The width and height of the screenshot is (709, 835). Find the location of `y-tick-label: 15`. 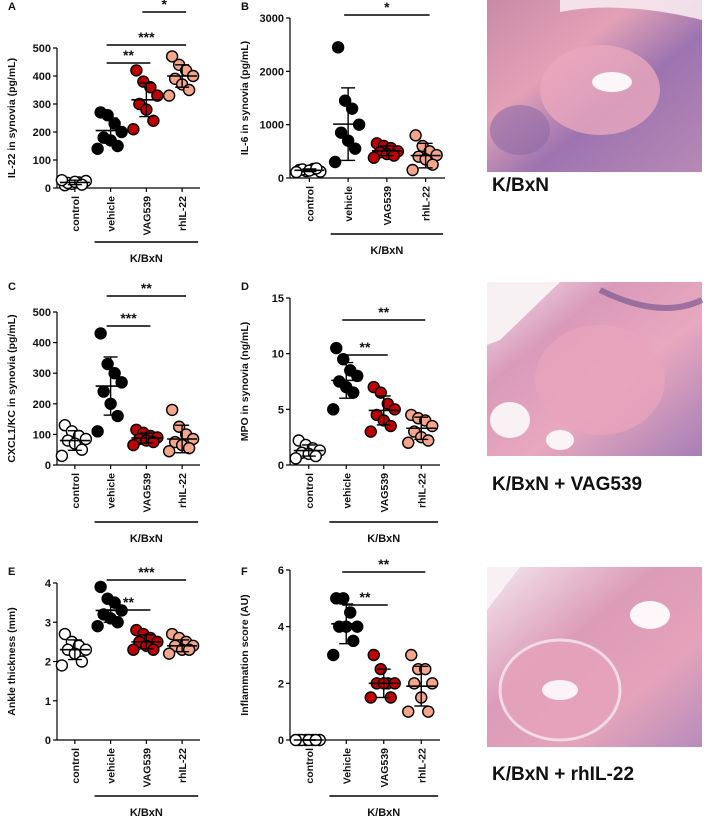

y-tick-label: 15 is located at coordinates (278, 299).